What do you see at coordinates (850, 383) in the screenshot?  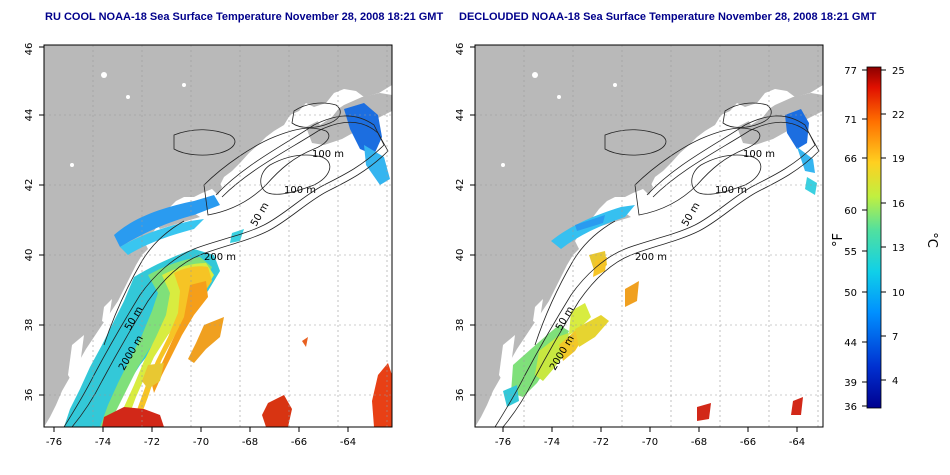 I see `f-tick-label: 39` at bounding box center [850, 383].